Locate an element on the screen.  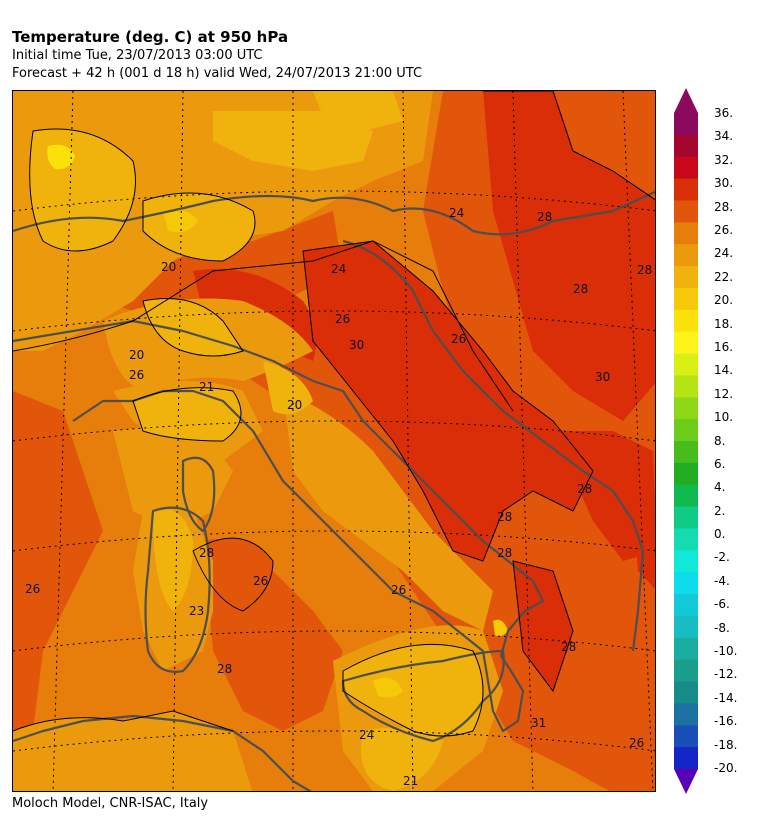
colorbar-label: 8. is located at coordinates (720, 440).